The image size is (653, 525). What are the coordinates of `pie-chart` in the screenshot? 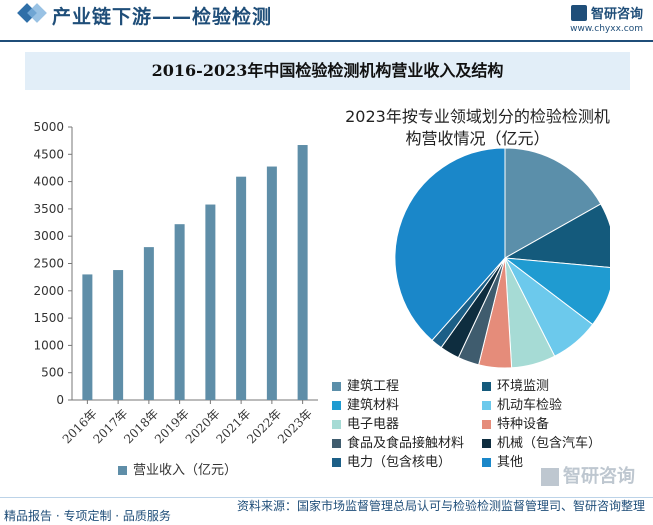 It's located at (502, 258).